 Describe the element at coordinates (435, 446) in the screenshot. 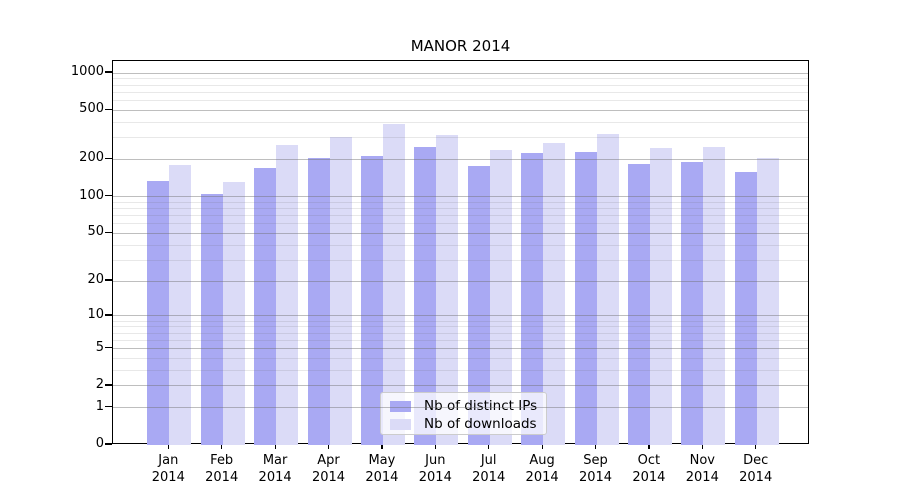

I see `x-tick-mark-jun` at that location.